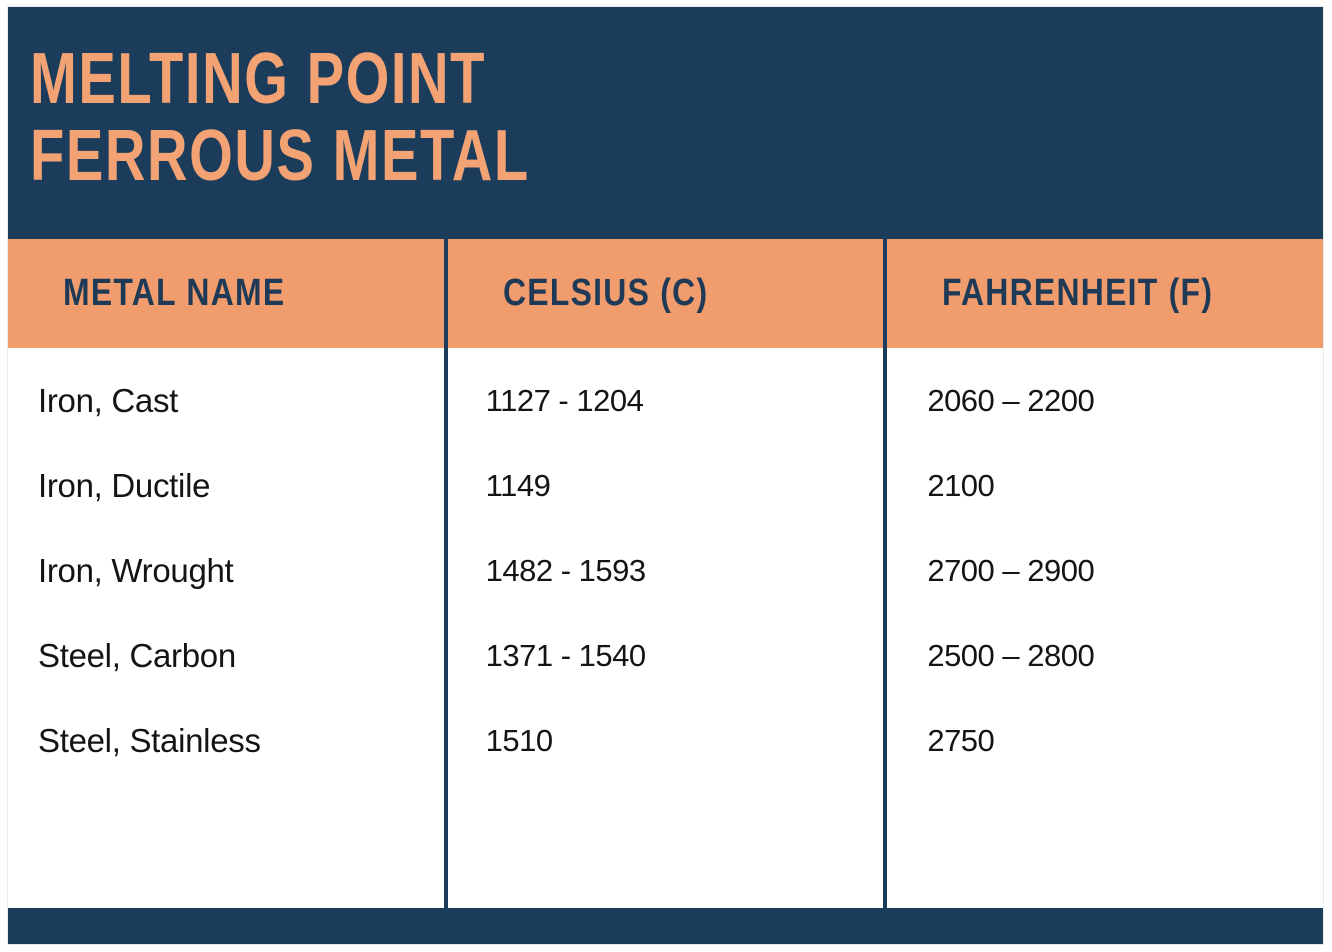 This screenshot has height=952, width=1332. What do you see at coordinates (149, 740) in the screenshot?
I see `metal-name-cell: Steel, Stainless` at bounding box center [149, 740].